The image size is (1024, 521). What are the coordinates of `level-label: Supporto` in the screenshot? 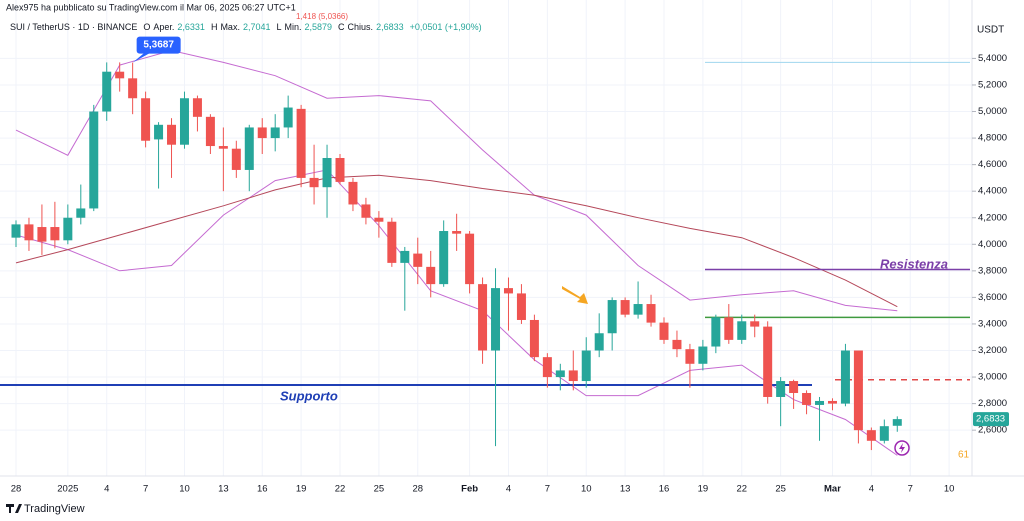 It's located at (309, 395).